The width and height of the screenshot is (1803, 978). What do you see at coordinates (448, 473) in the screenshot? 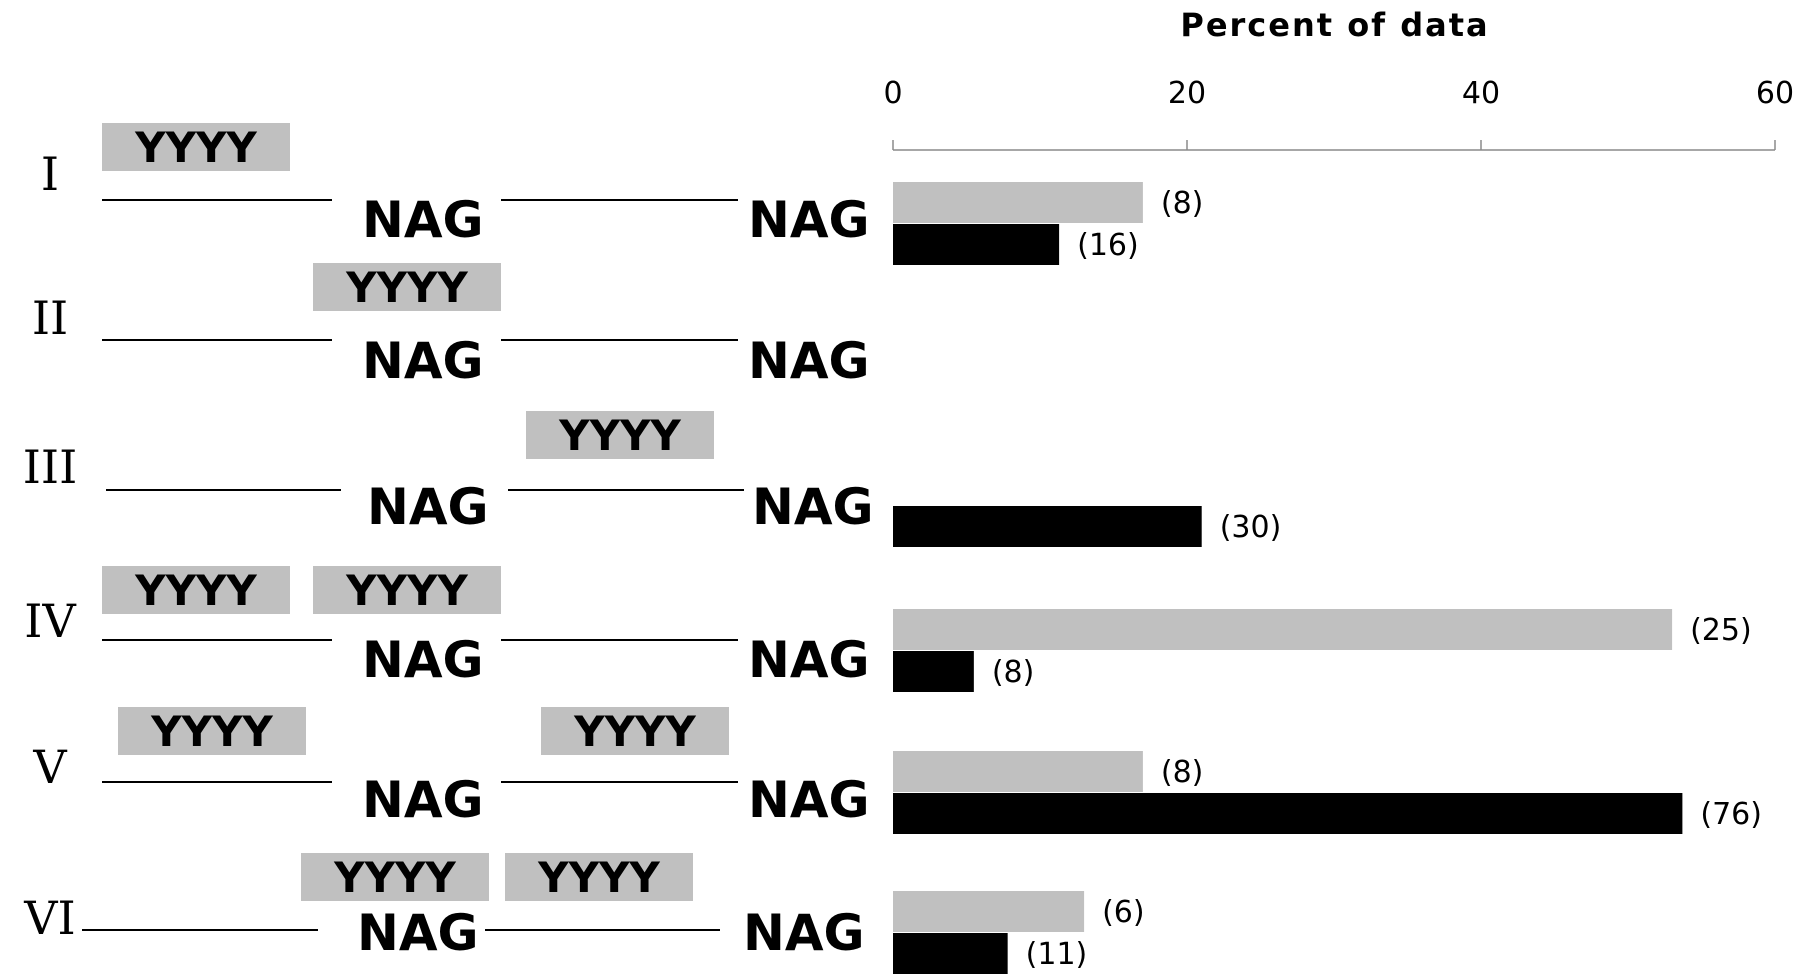
I see `schematic-row: III NAG NAG YYYY` at bounding box center [448, 473].